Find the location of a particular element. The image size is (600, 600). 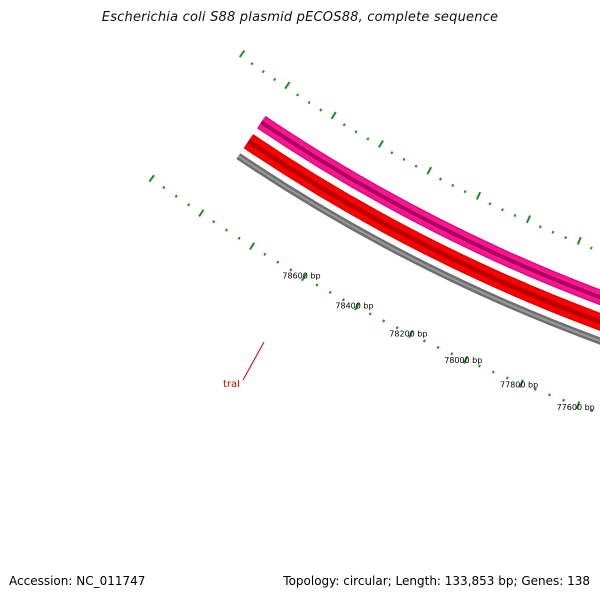

ruler-label: 77600 bp is located at coordinates (576, 407).